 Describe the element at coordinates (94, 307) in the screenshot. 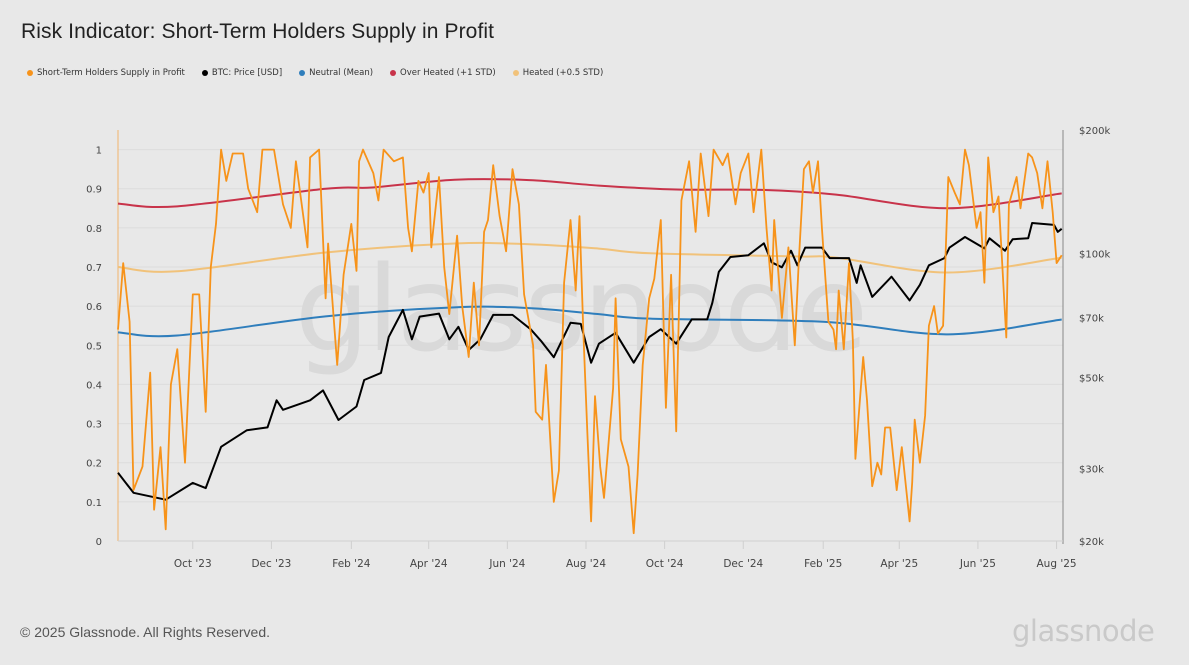

I see `y-left-tick-label: 0.6` at that location.